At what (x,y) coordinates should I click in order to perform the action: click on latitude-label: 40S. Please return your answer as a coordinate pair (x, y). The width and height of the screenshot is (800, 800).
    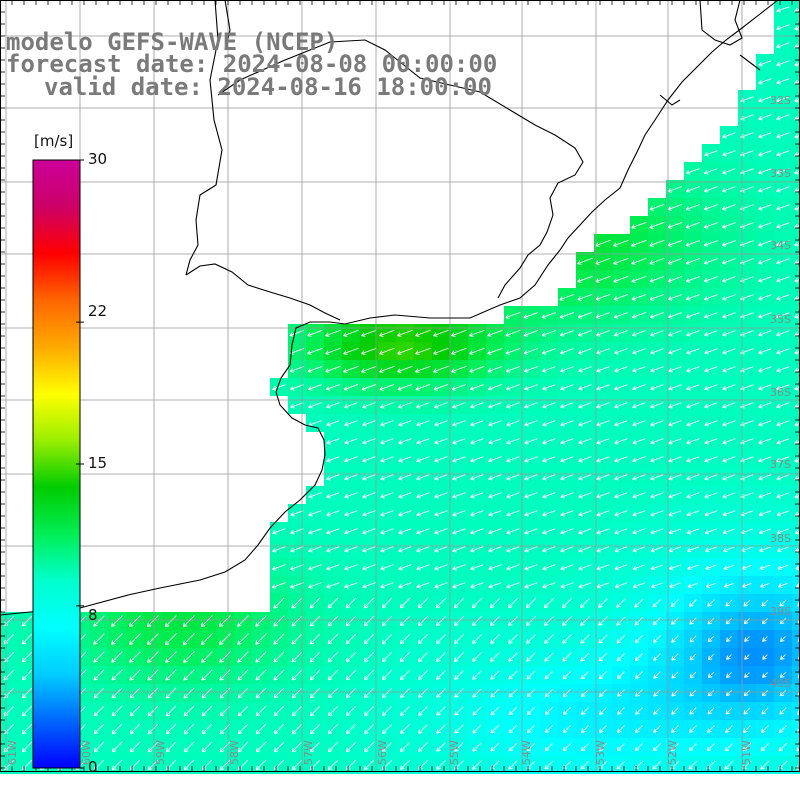
    Looking at the image, I should click on (780, 683).